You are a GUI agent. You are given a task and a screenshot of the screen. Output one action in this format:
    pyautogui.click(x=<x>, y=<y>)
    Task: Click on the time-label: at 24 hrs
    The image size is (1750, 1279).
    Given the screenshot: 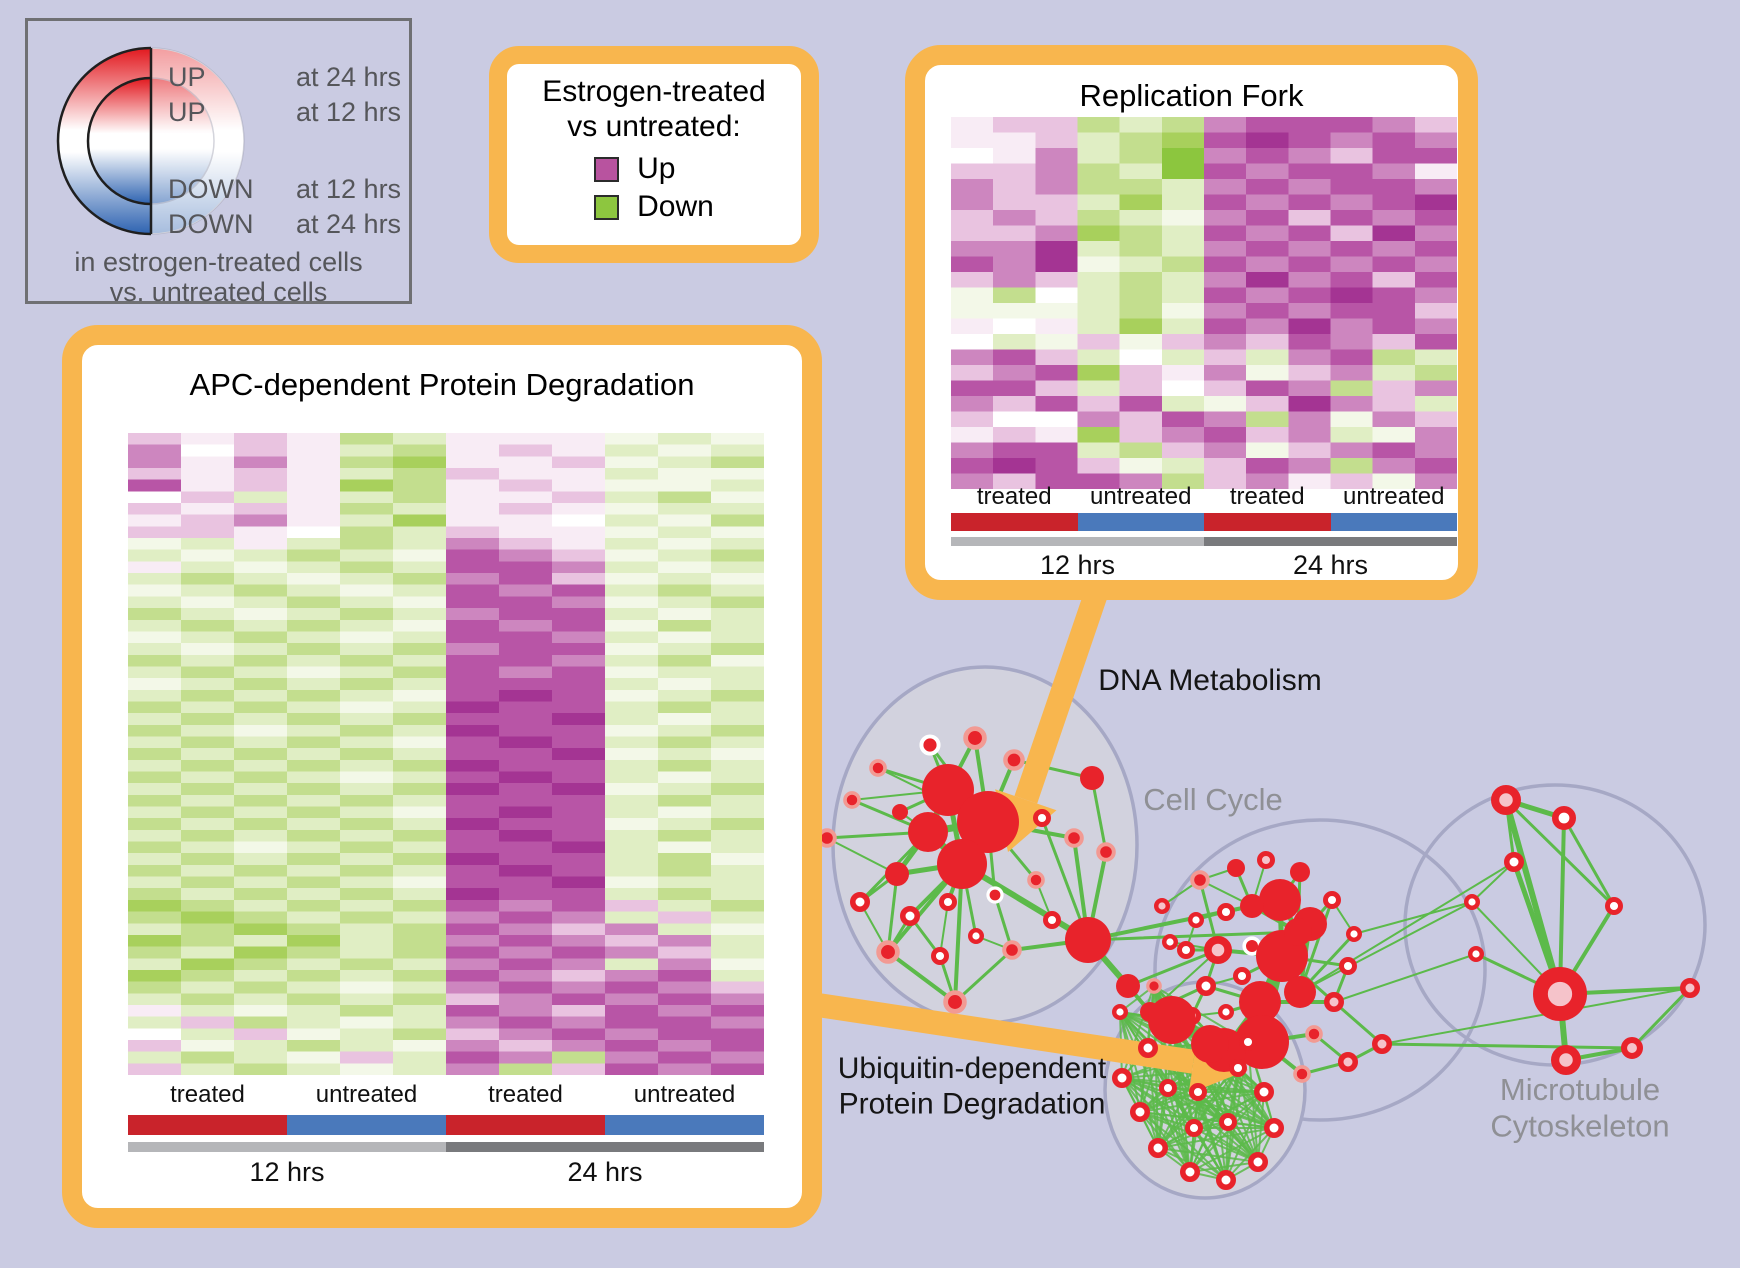 What is the action you would take?
    pyautogui.click(x=349, y=77)
    